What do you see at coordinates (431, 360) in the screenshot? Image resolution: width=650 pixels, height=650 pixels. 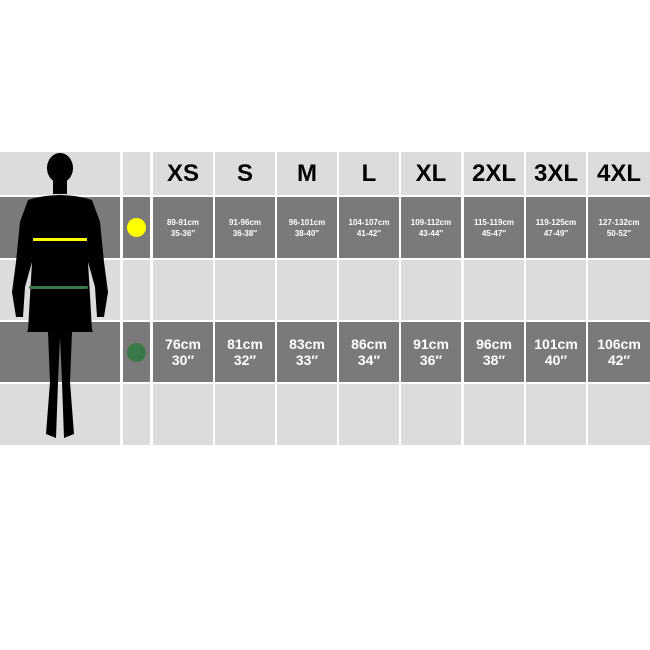 I see `waist-in: 36″` at bounding box center [431, 360].